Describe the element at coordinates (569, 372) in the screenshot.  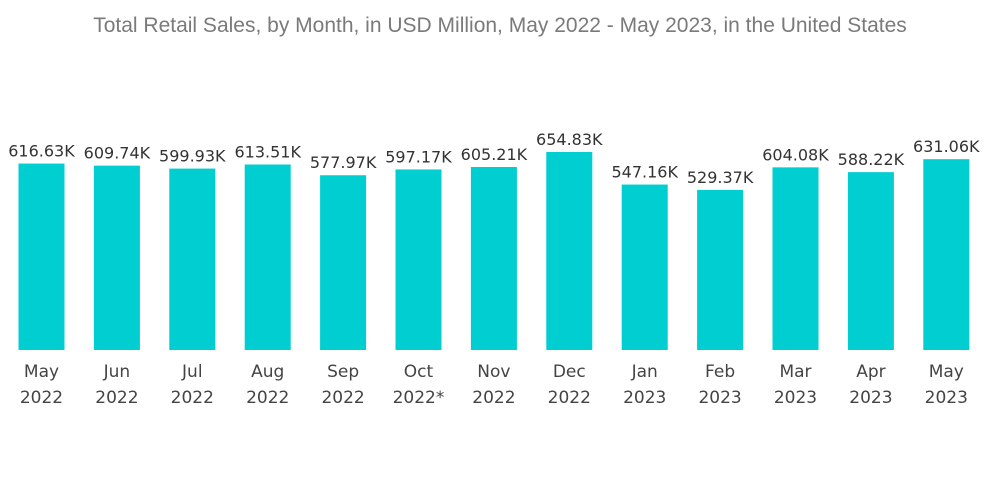
I see `x-tick-label-month: Dec` at that location.